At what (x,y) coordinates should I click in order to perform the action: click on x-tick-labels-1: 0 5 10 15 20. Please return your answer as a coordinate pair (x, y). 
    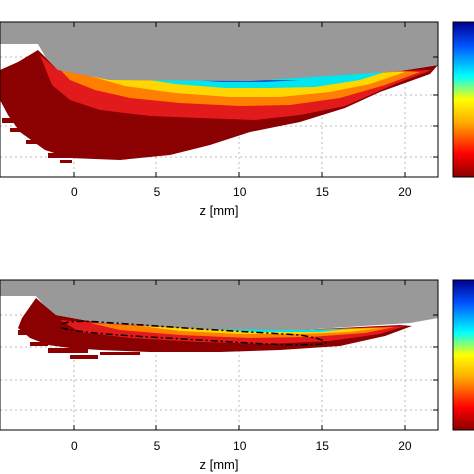
    Looking at the image, I should click on (241, 192).